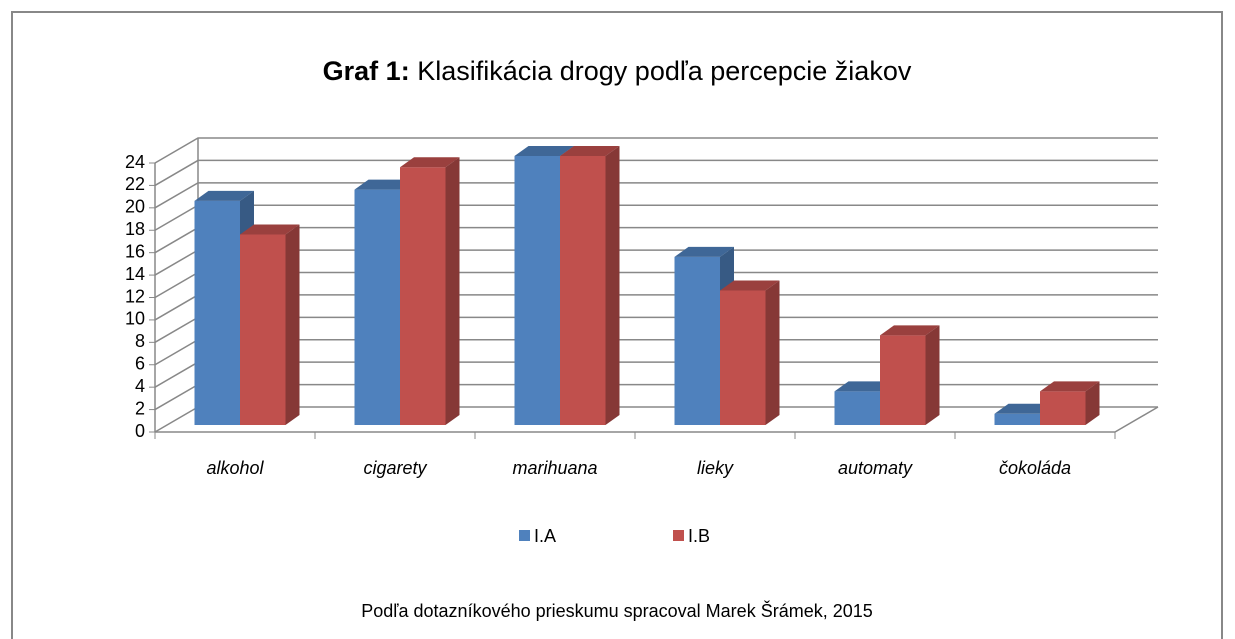 This screenshot has height=639, width=1235. I want to click on x-tick-label: marihuana, so click(554, 468).